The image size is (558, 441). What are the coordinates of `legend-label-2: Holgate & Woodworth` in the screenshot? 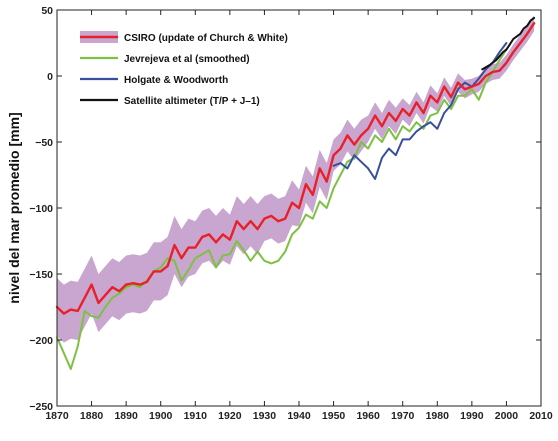 It's located at (176, 80).